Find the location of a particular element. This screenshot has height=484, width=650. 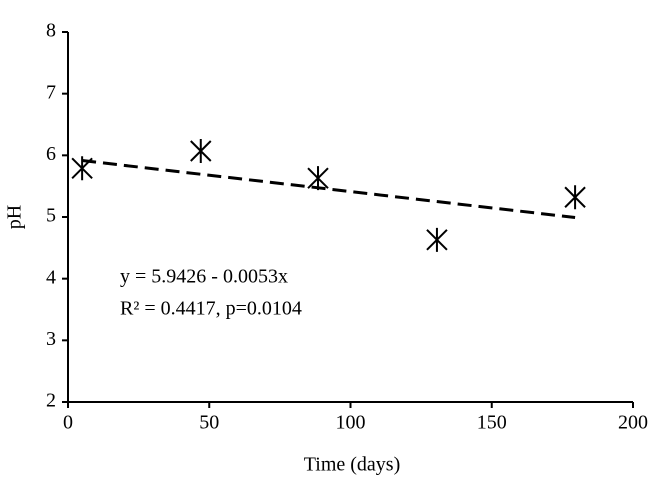

trendline is located at coordinates (328, 189).